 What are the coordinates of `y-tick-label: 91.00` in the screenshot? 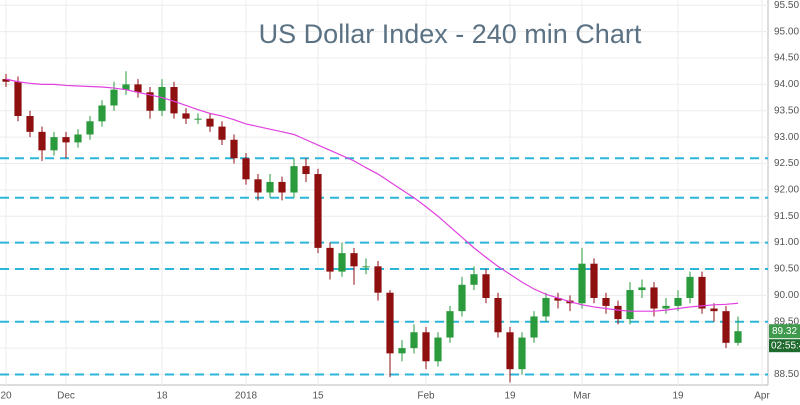 It's located at (786, 242).